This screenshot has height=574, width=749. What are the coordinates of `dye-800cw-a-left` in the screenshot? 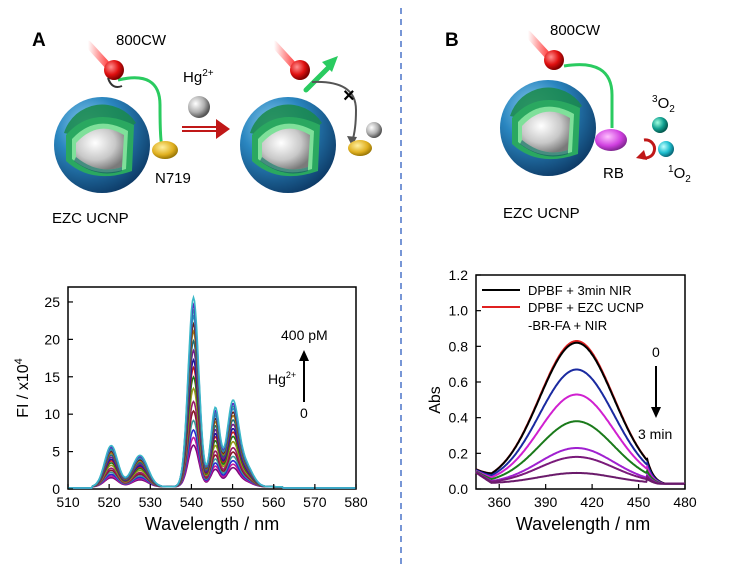 It's located at (114, 70).